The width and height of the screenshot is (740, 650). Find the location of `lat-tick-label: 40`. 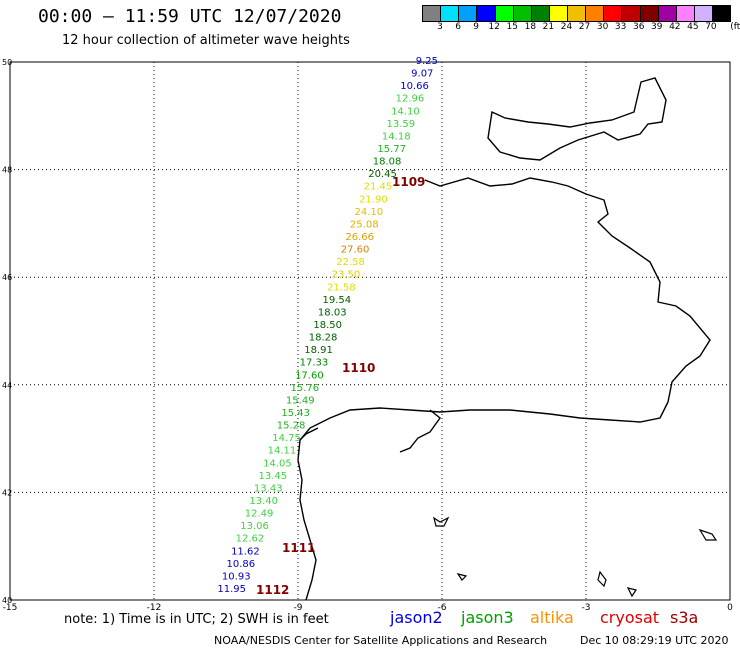

lat-tick-label: 40 is located at coordinates (7, 600).